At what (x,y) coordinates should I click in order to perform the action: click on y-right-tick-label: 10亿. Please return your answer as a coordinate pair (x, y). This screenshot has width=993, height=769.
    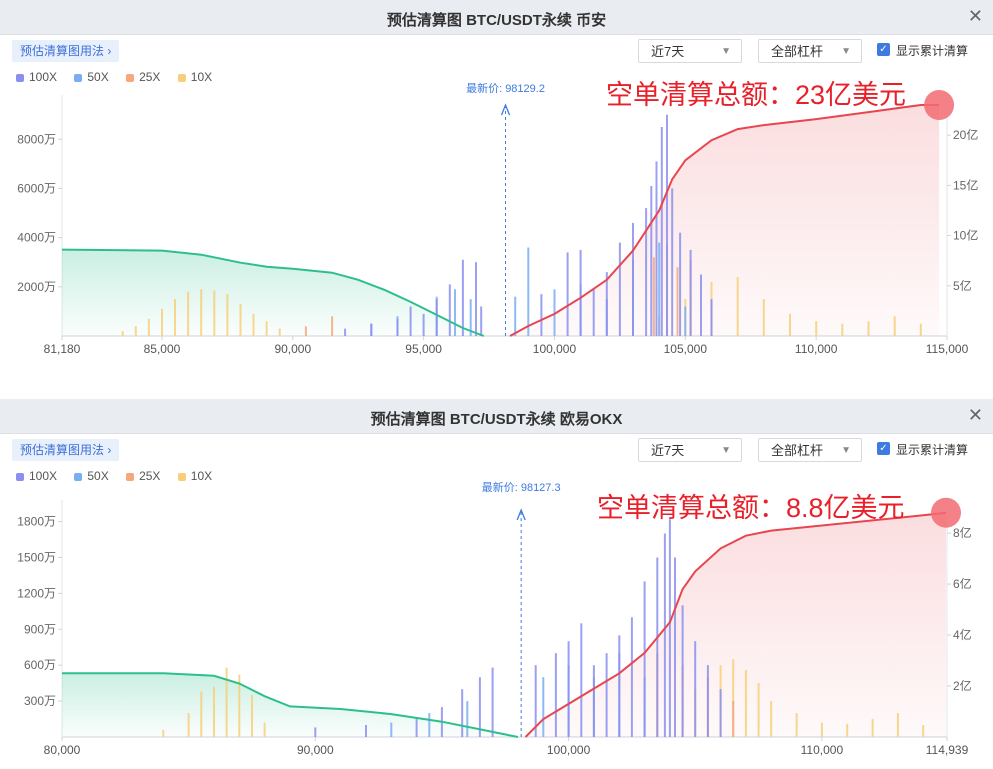
    Looking at the image, I should click on (965, 235).